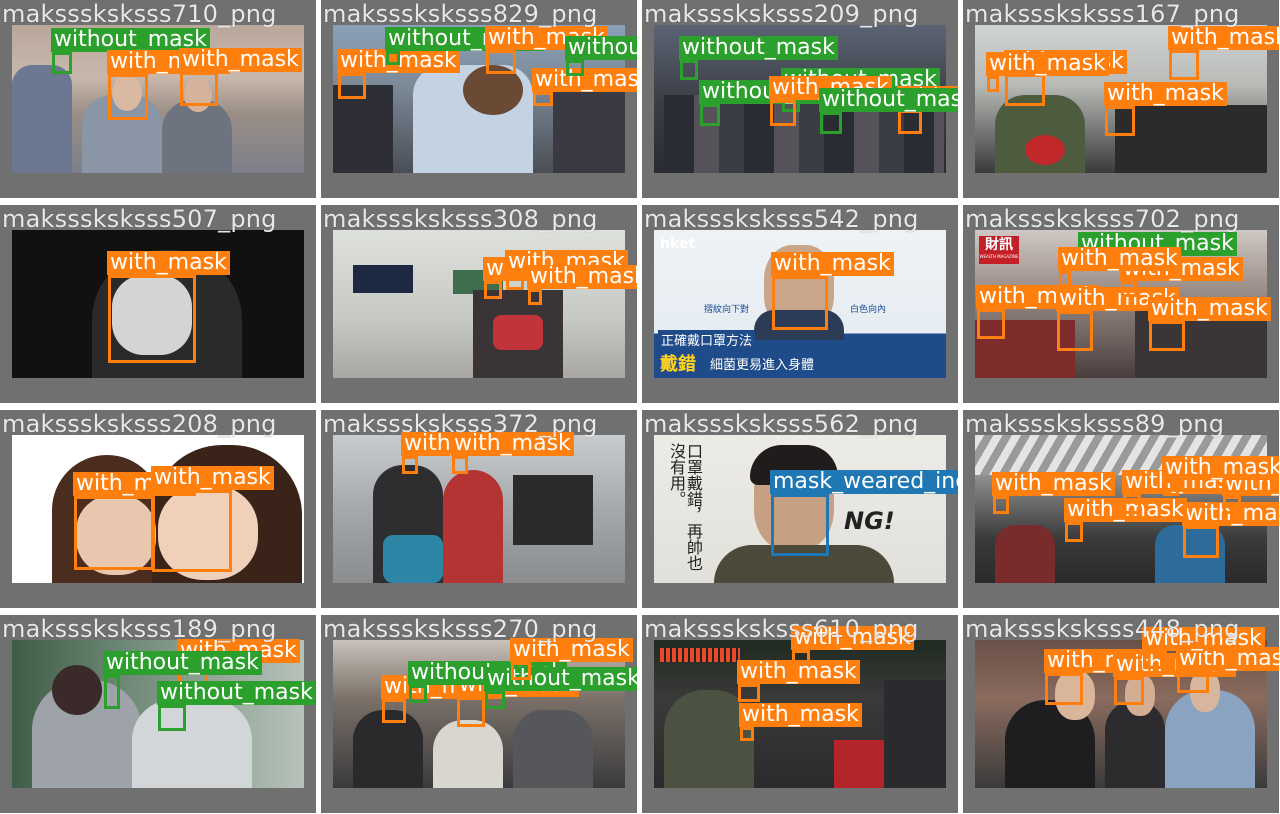 The height and width of the screenshot is (814, 1280). What do you see at coordinates (158, 304) in the screenshot?
I see `result-tile: maksssksksss507_png with_mask` at bounding box center [158, 304].